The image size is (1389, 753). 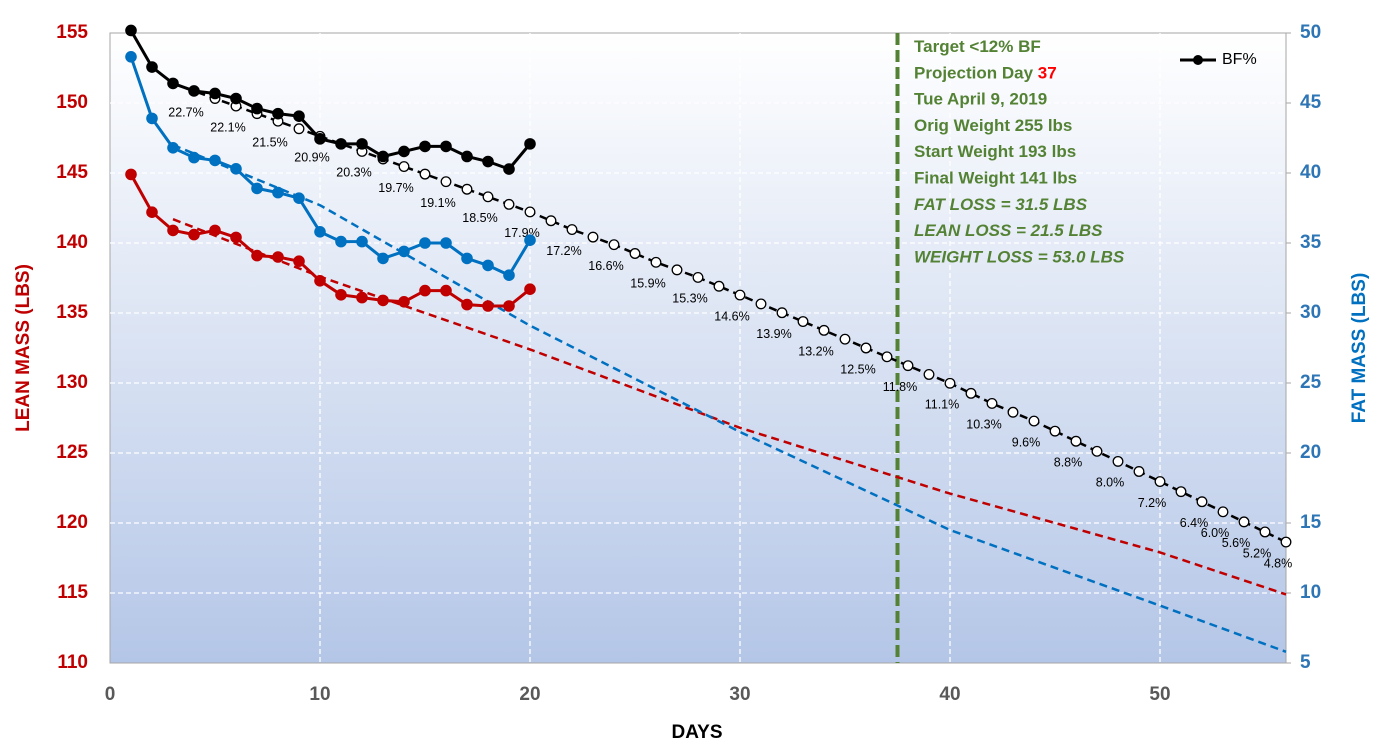 I want to click on y2-tick-label: 50, so click(x=1310, y=32).